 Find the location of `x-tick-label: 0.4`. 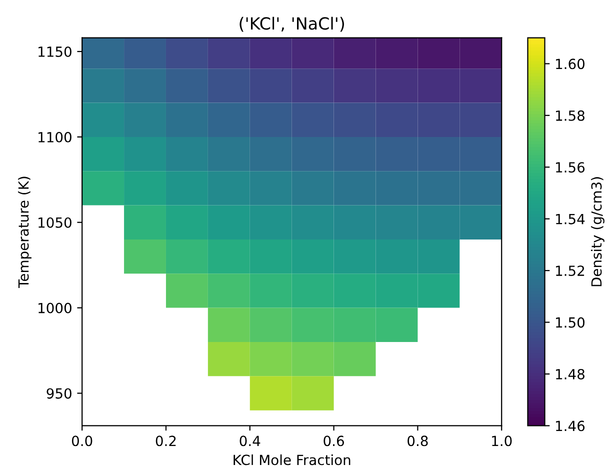

x-tick-label: 0.4 is located at coordinates (250, 441).